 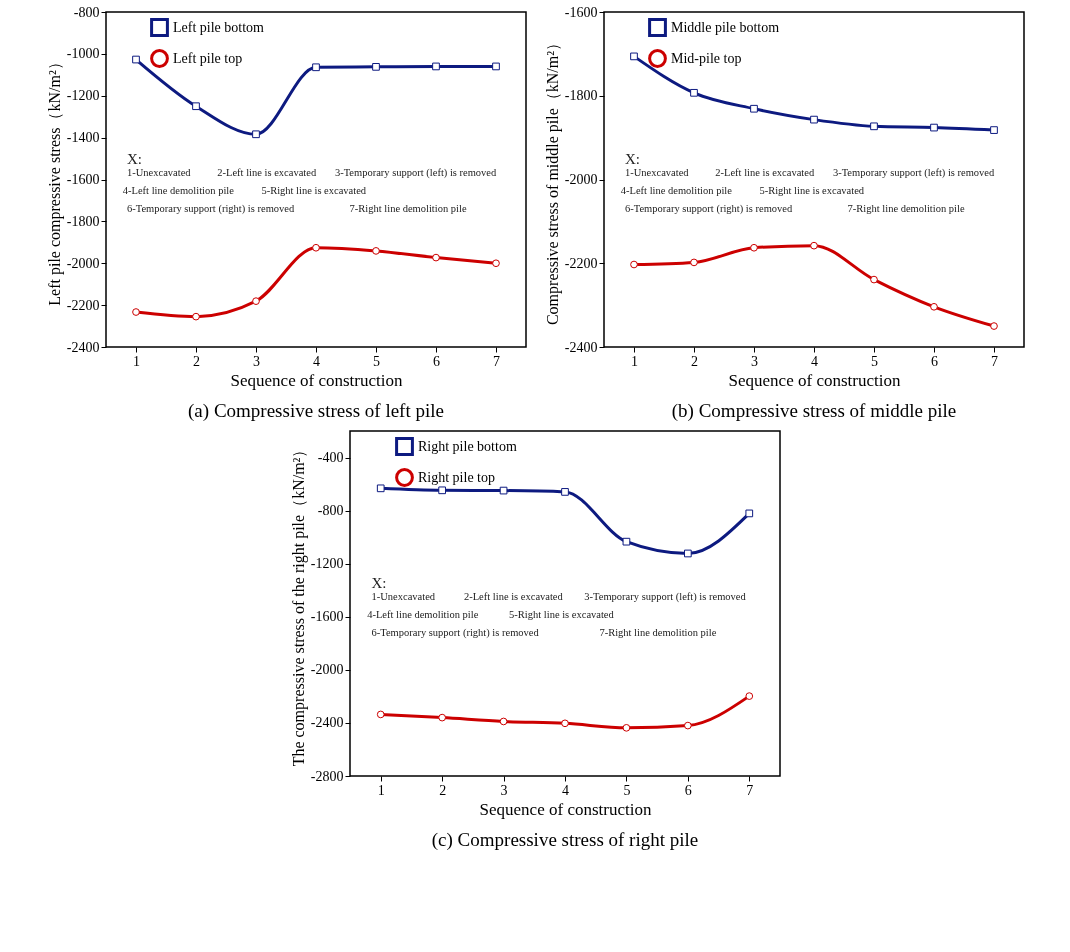 What do you see at coordinates (581, 96) in the screenshot?
I see `y-tick-label: -1800` at bounding box center [581, 96].